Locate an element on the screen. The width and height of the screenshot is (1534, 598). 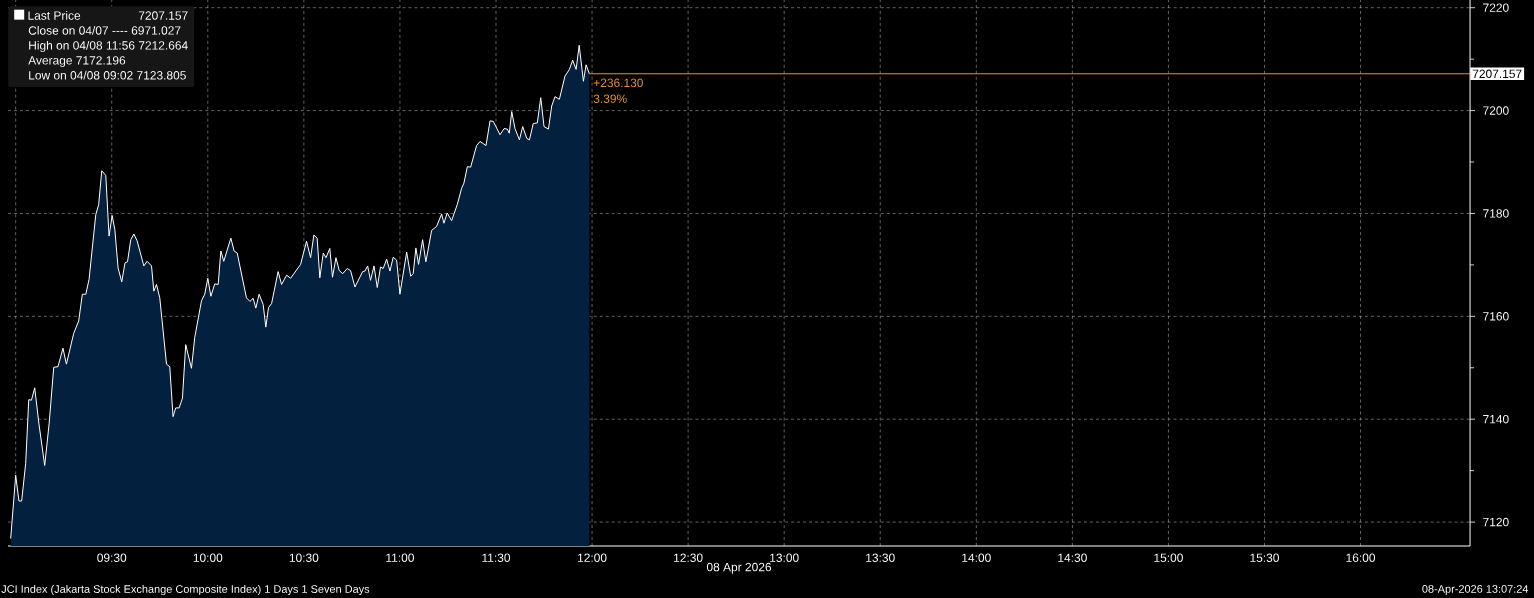
x-tick-label: 14:00 is located at coordinates (976, 557).